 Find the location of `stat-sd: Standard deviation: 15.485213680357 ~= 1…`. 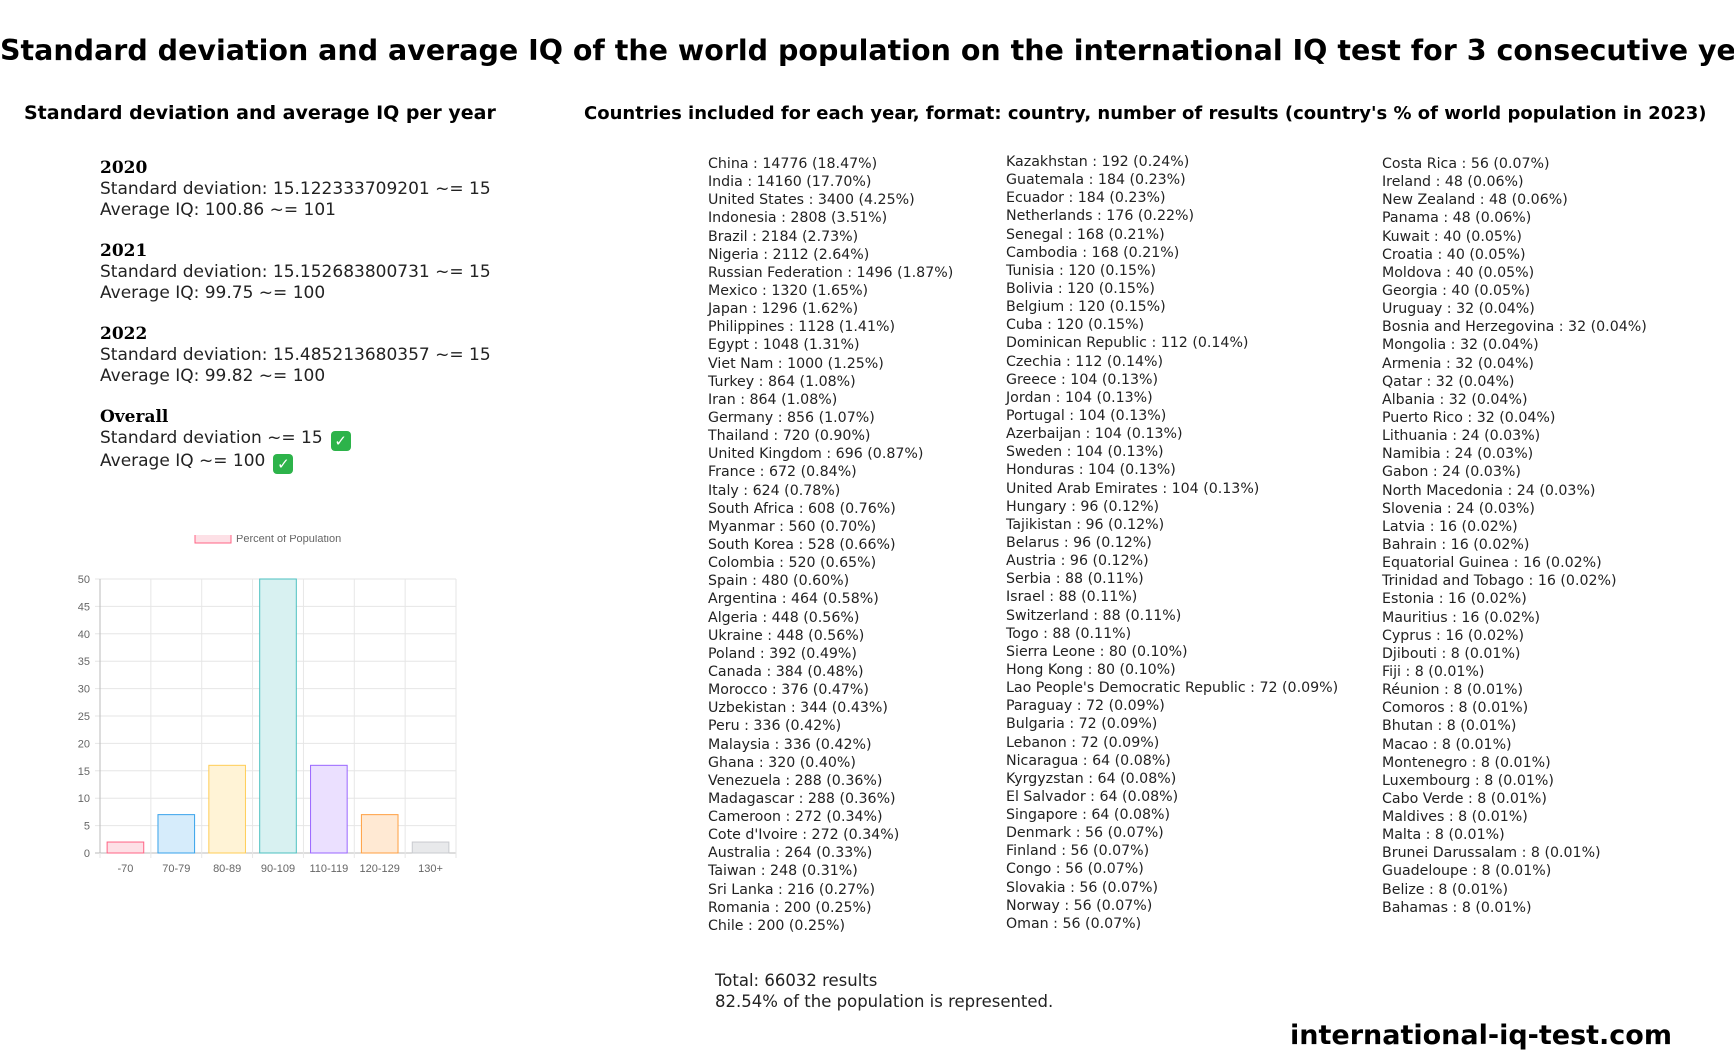

stat-sd: Standard deviation: 15.485213680357 ~= 1… is located at coordinates (295, 355).